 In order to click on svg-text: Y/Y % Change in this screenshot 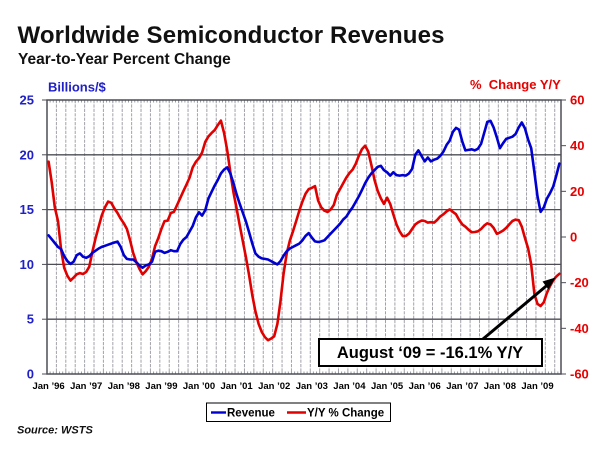, I will do `click(345, 414)`.